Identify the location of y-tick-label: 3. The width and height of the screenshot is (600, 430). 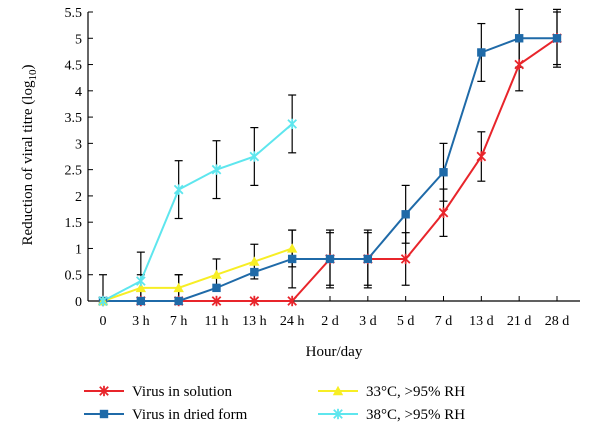
(78, 144).